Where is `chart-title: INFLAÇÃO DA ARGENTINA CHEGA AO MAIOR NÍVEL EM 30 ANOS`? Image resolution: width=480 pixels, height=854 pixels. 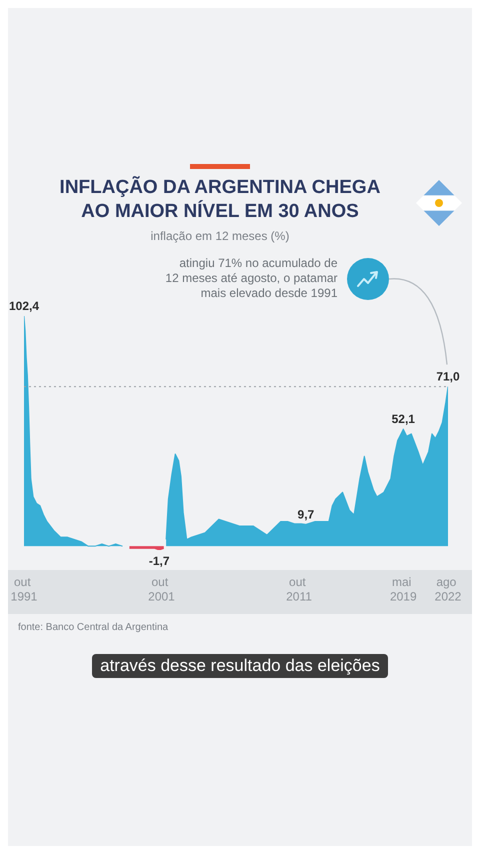 chart-title: INFLAÇÃO DA ARGENTINA CHEGA AO MAIOR NÍVEL EM 30 ANOS is located at coordinates (220, 200).